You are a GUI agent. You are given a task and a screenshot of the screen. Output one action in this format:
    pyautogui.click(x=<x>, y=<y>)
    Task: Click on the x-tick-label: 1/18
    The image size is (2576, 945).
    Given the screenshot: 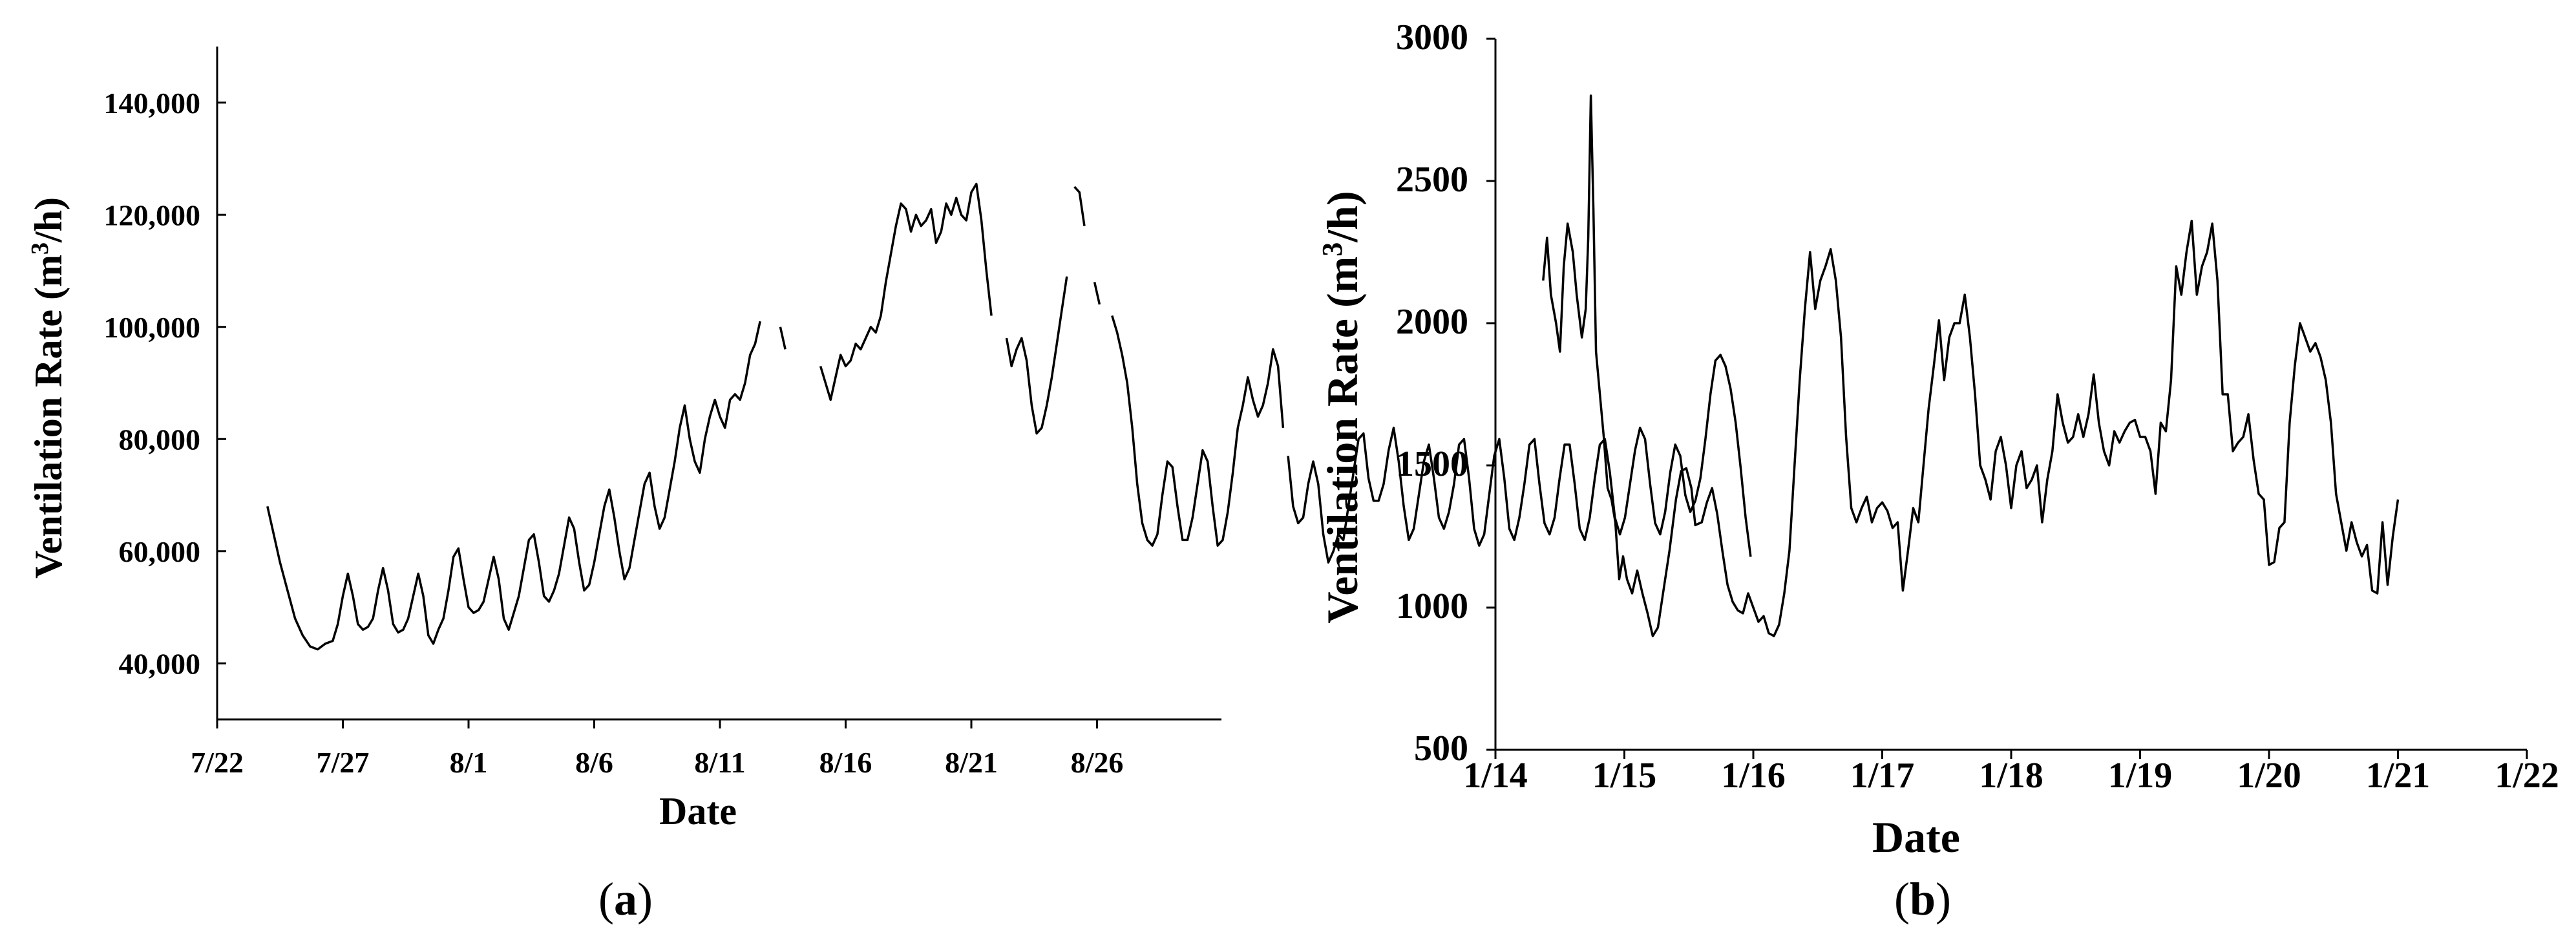 What is the action you would take?
    pyautogui.click(x=2011, y=776)
    